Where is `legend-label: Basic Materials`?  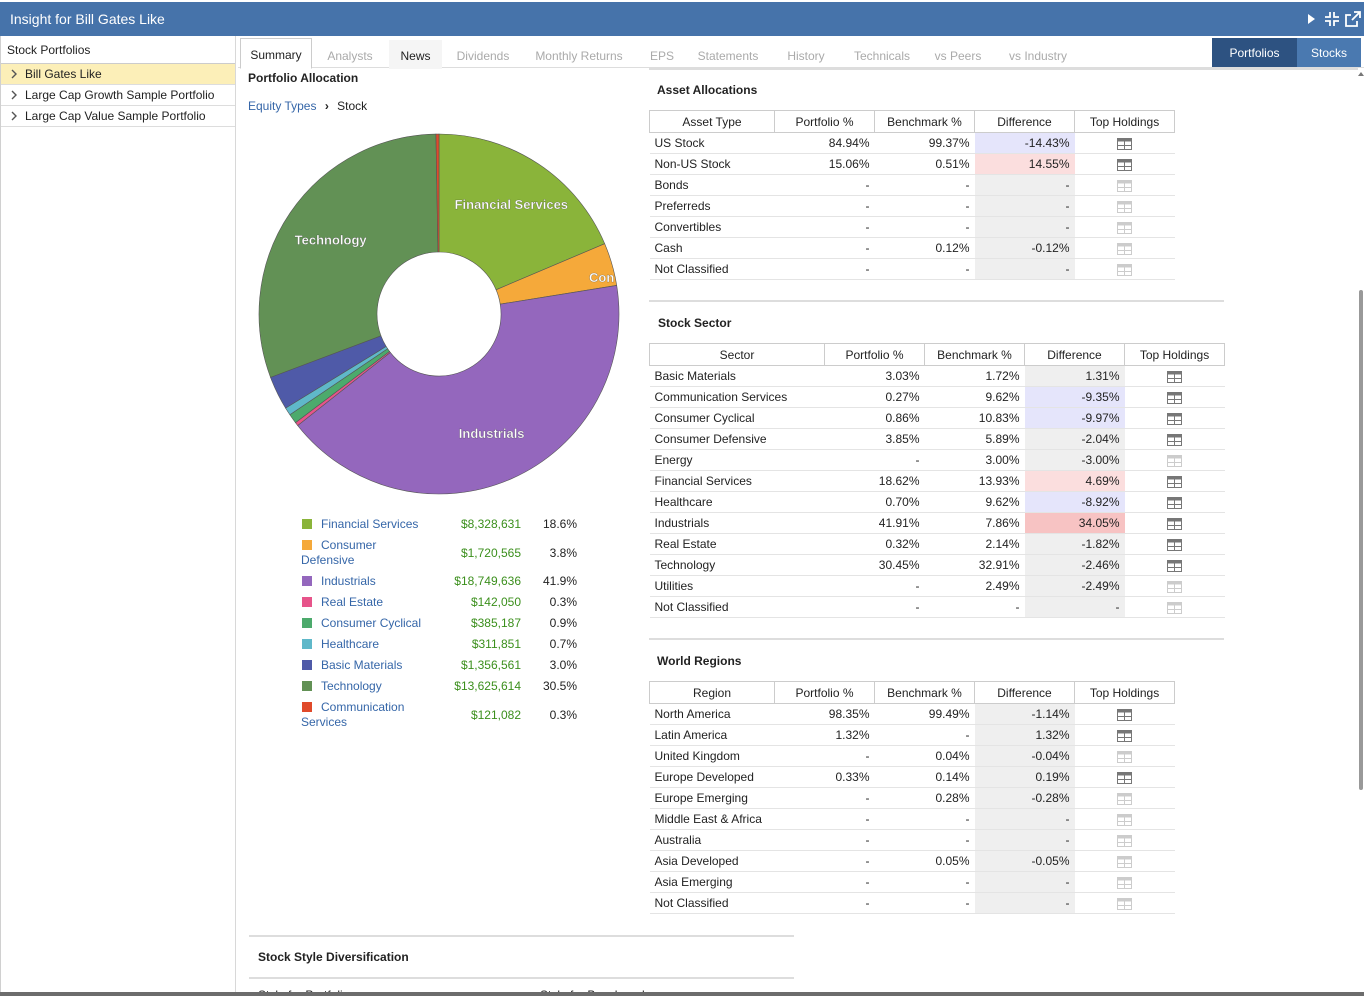 legend-label: Basic Materials is located at coordinates (362, 665).